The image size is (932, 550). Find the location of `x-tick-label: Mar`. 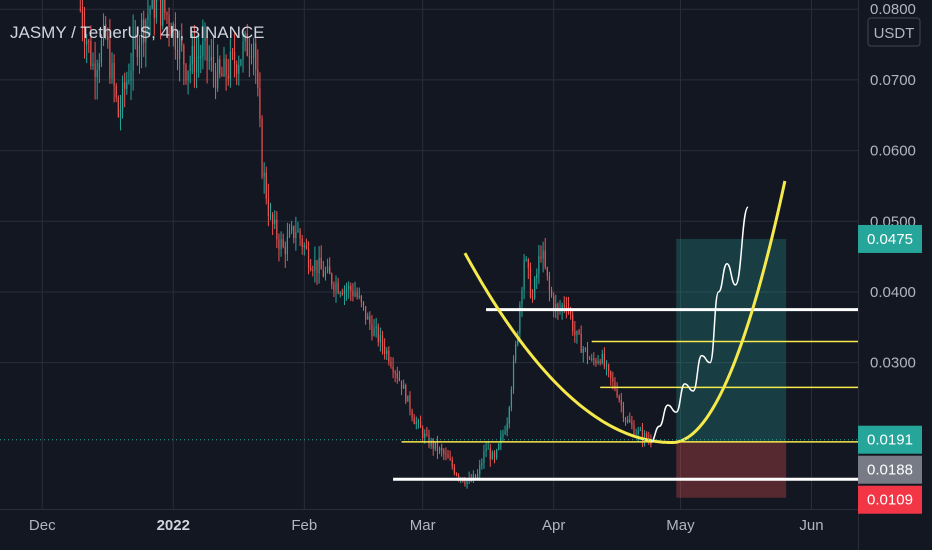

x-tick-label: Mar is located at coordinates (423, 525).